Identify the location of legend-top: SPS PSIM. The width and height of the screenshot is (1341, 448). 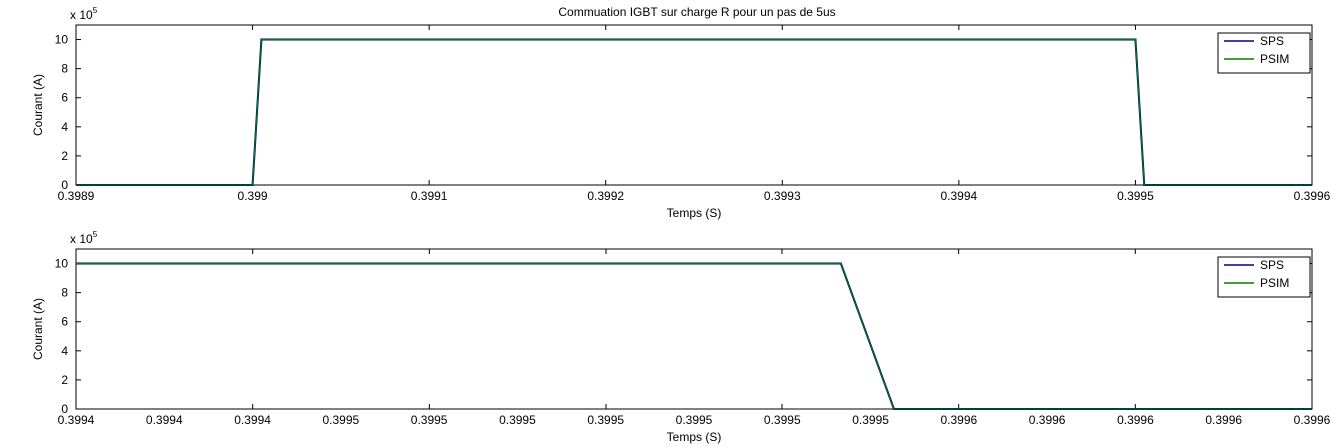
(1264, 53).